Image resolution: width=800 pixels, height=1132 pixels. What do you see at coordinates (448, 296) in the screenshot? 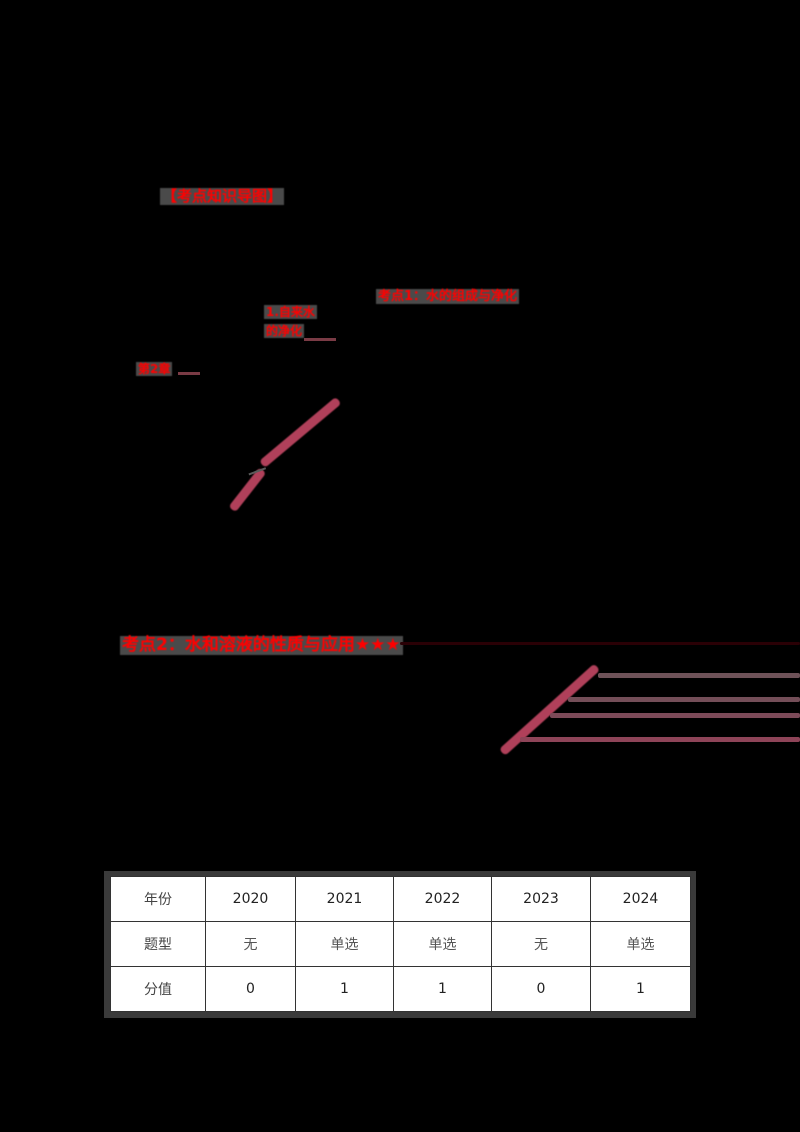
I see `map-topic-title: 考点1：水的组成与净化` at bounding box center [448, 296].